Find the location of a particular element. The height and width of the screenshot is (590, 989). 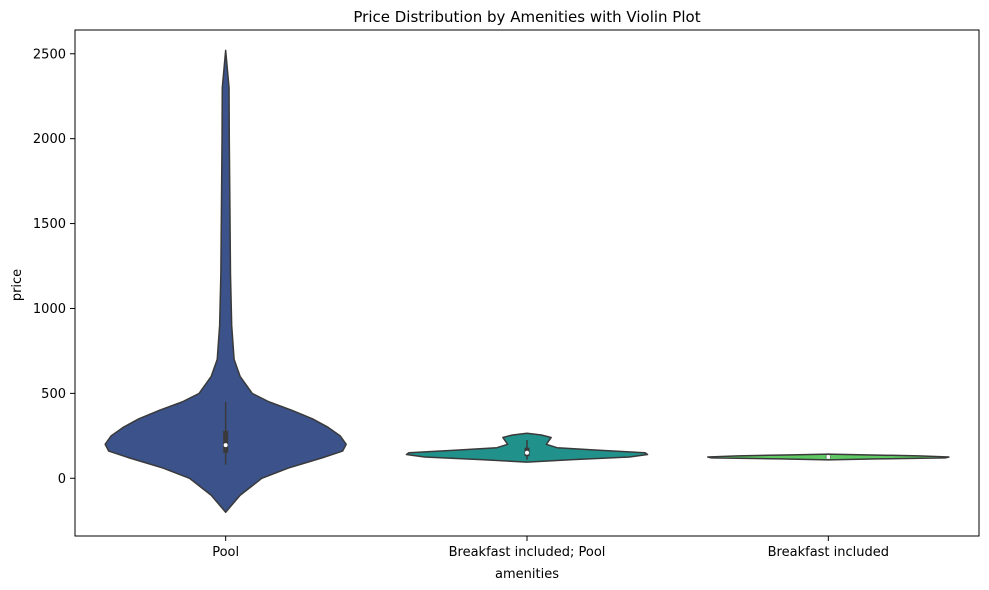

y-tick-label: 2000 is located at coordinates (49, 139).